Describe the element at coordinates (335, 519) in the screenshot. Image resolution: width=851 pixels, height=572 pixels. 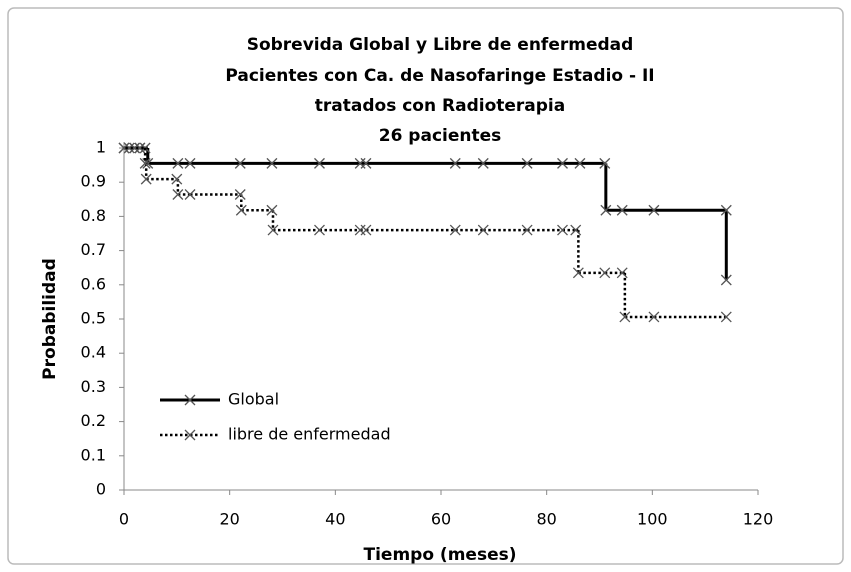
I see `x-tick-label: 40` at that location.